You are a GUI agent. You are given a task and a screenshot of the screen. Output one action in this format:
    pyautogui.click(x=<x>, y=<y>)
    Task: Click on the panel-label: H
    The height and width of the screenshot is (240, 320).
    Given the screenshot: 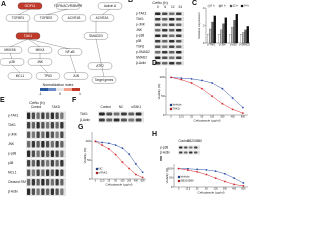 What is the action you would take?
    pyautogui.click(x=154, y=134)
    